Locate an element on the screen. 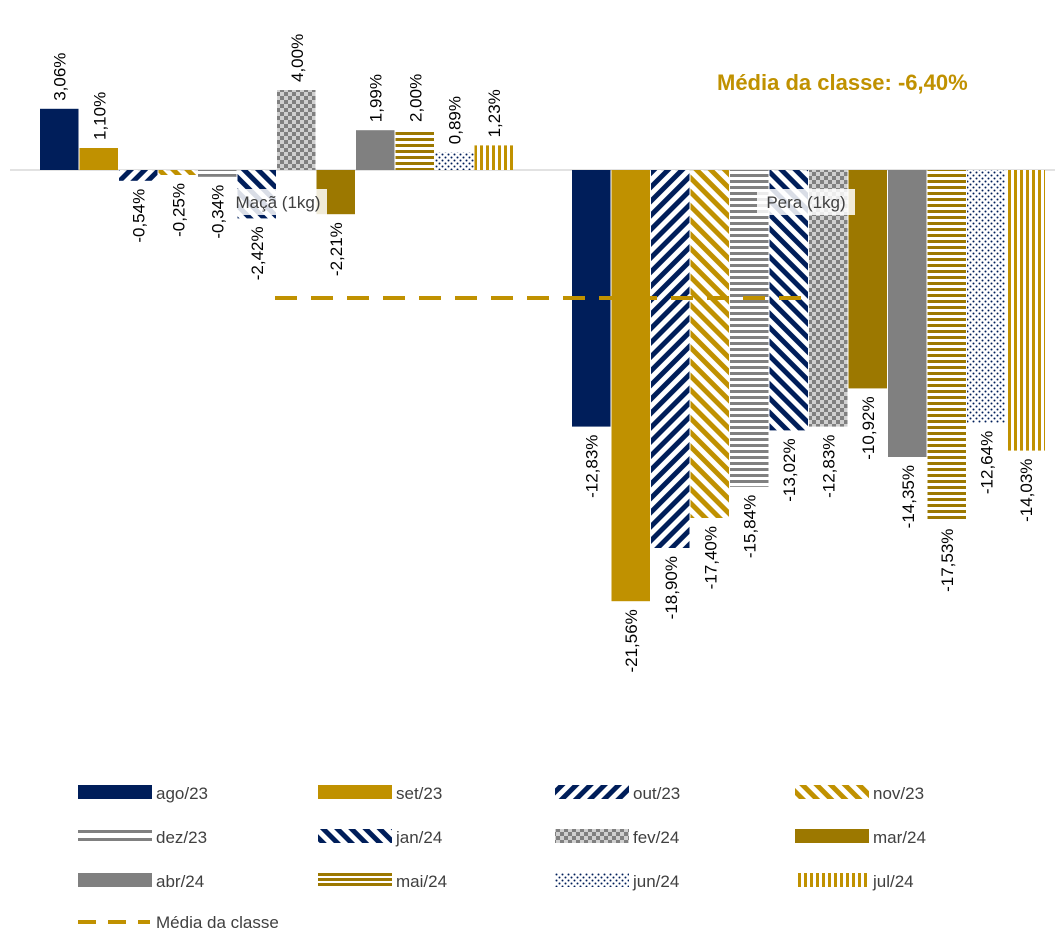  legend-item-jun-24: jun/24 is located at coordinates (617, 881).